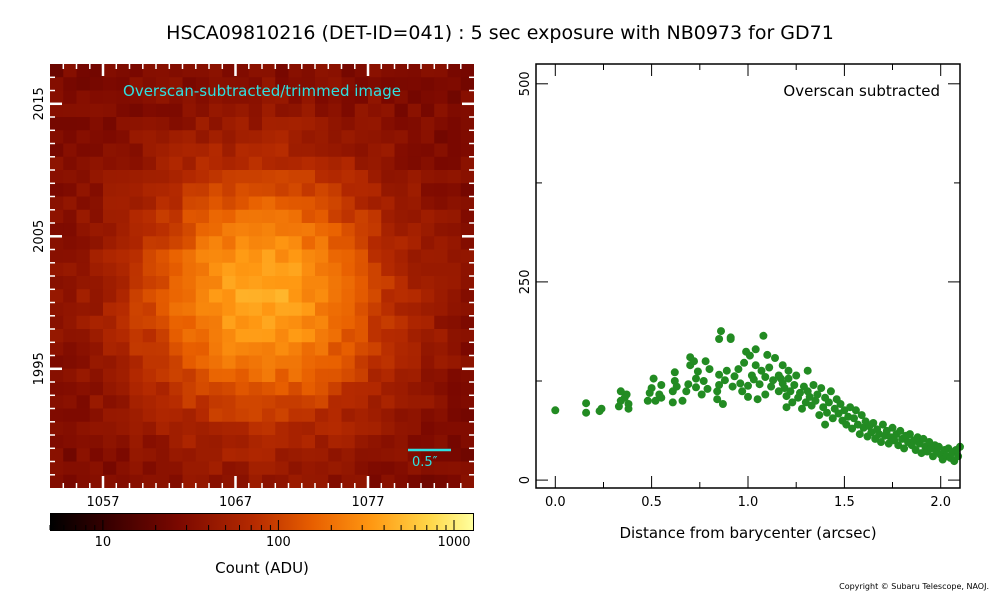  I want to click on image-x-tick-label: 1057, so click(102, 502).